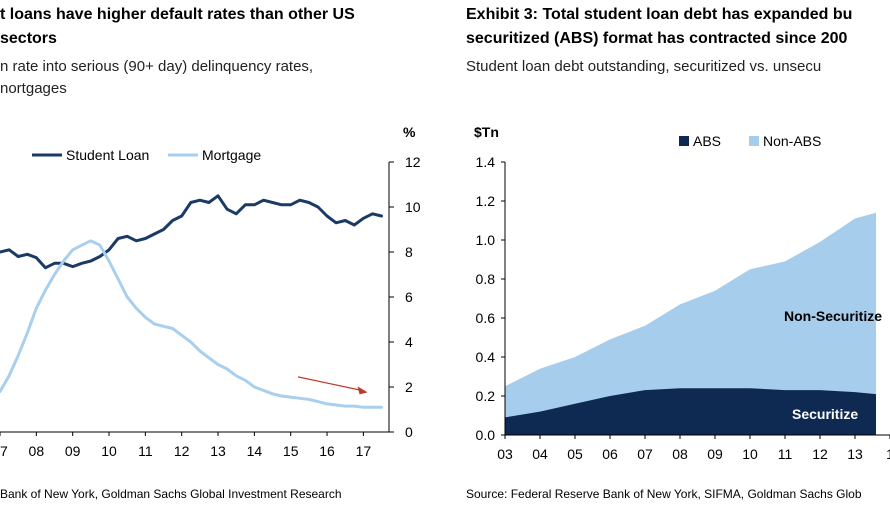 This screenshot has height=510, width=890. Describe the element at coordinates (28, 38) in the screenshot. I see `left-title-line2: sectors` at that location.